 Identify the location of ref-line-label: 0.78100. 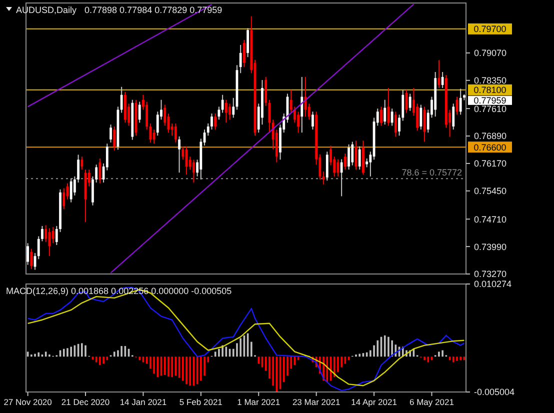
(490, 90).